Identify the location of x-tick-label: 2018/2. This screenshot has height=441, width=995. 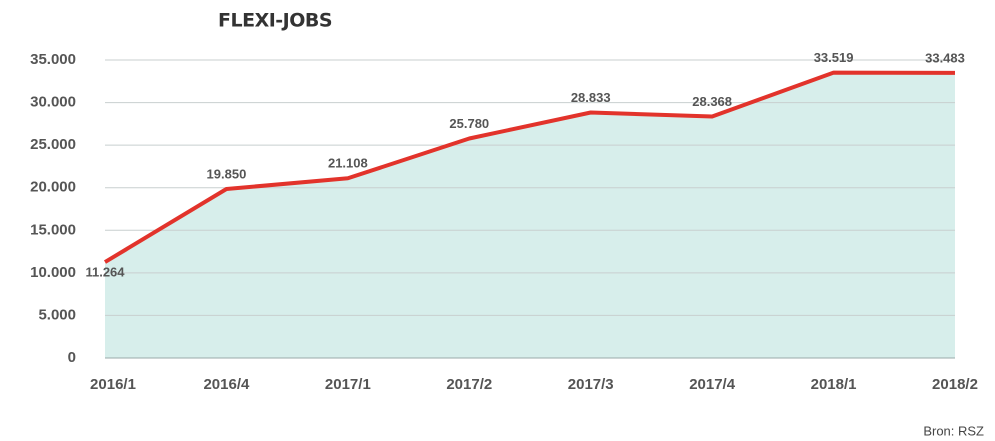
(955, 384).